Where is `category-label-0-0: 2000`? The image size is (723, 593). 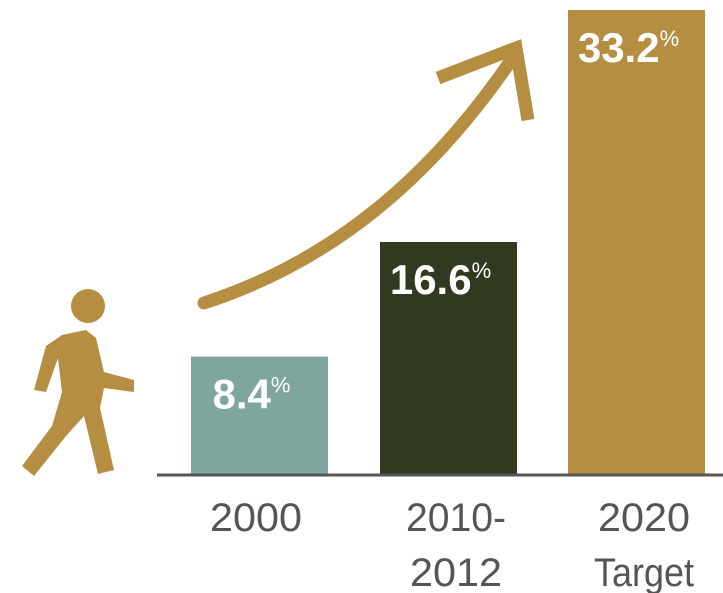
category-label-0-0: 2000 is located at coordinates (256, 518).